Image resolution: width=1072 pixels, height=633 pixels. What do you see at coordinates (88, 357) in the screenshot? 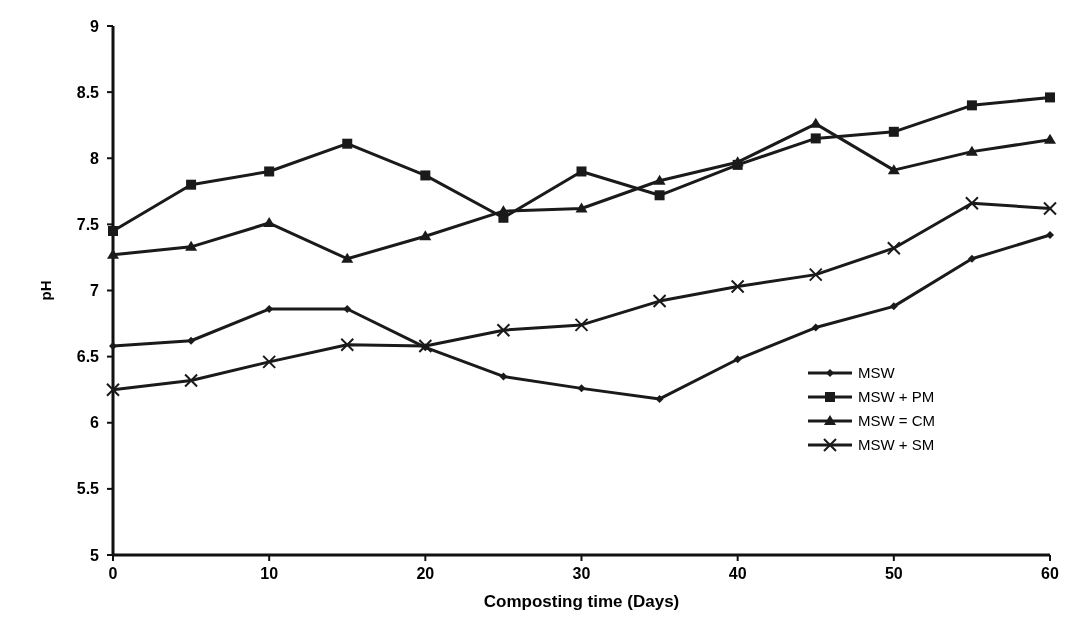
I see `y-tick-label: 6.5` at bounding box center [88, 357].